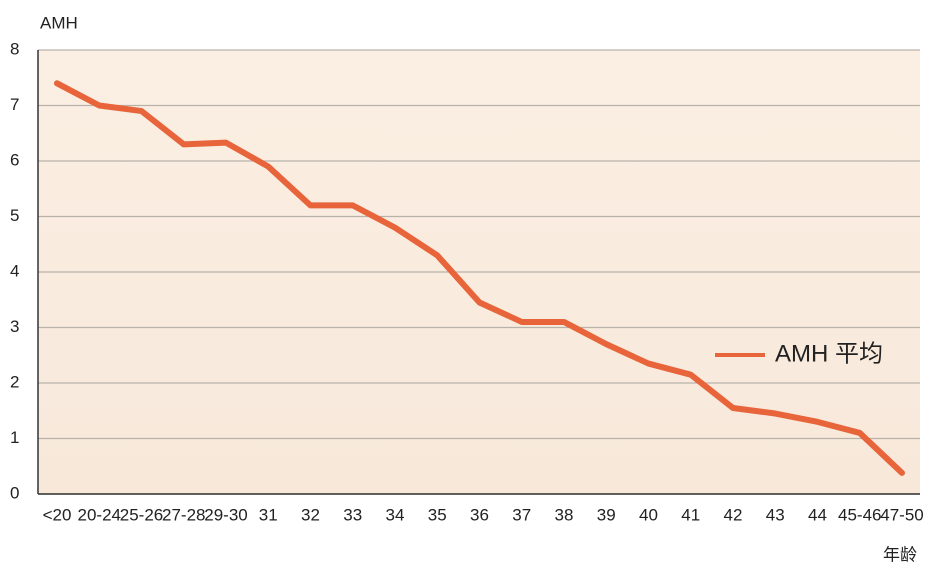  Describe the element at coordinates (225, 514) in the screenshot. I see `x-tick-label: 29-30` at that location.